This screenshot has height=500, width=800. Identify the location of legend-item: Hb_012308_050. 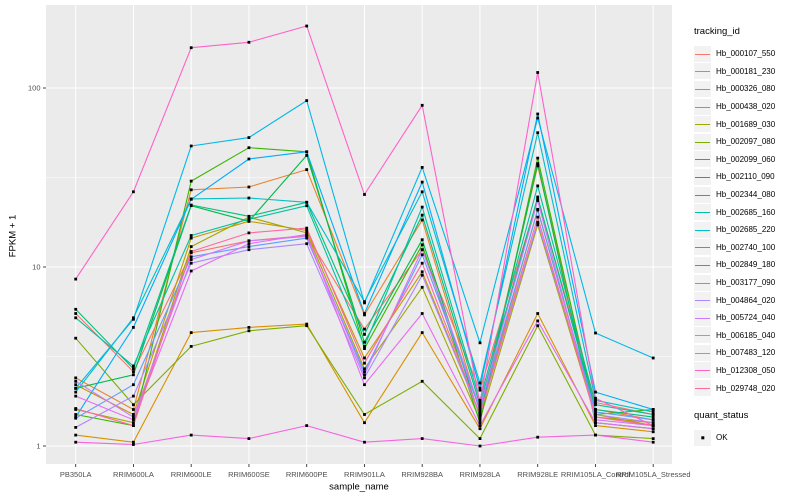
(746, 371).